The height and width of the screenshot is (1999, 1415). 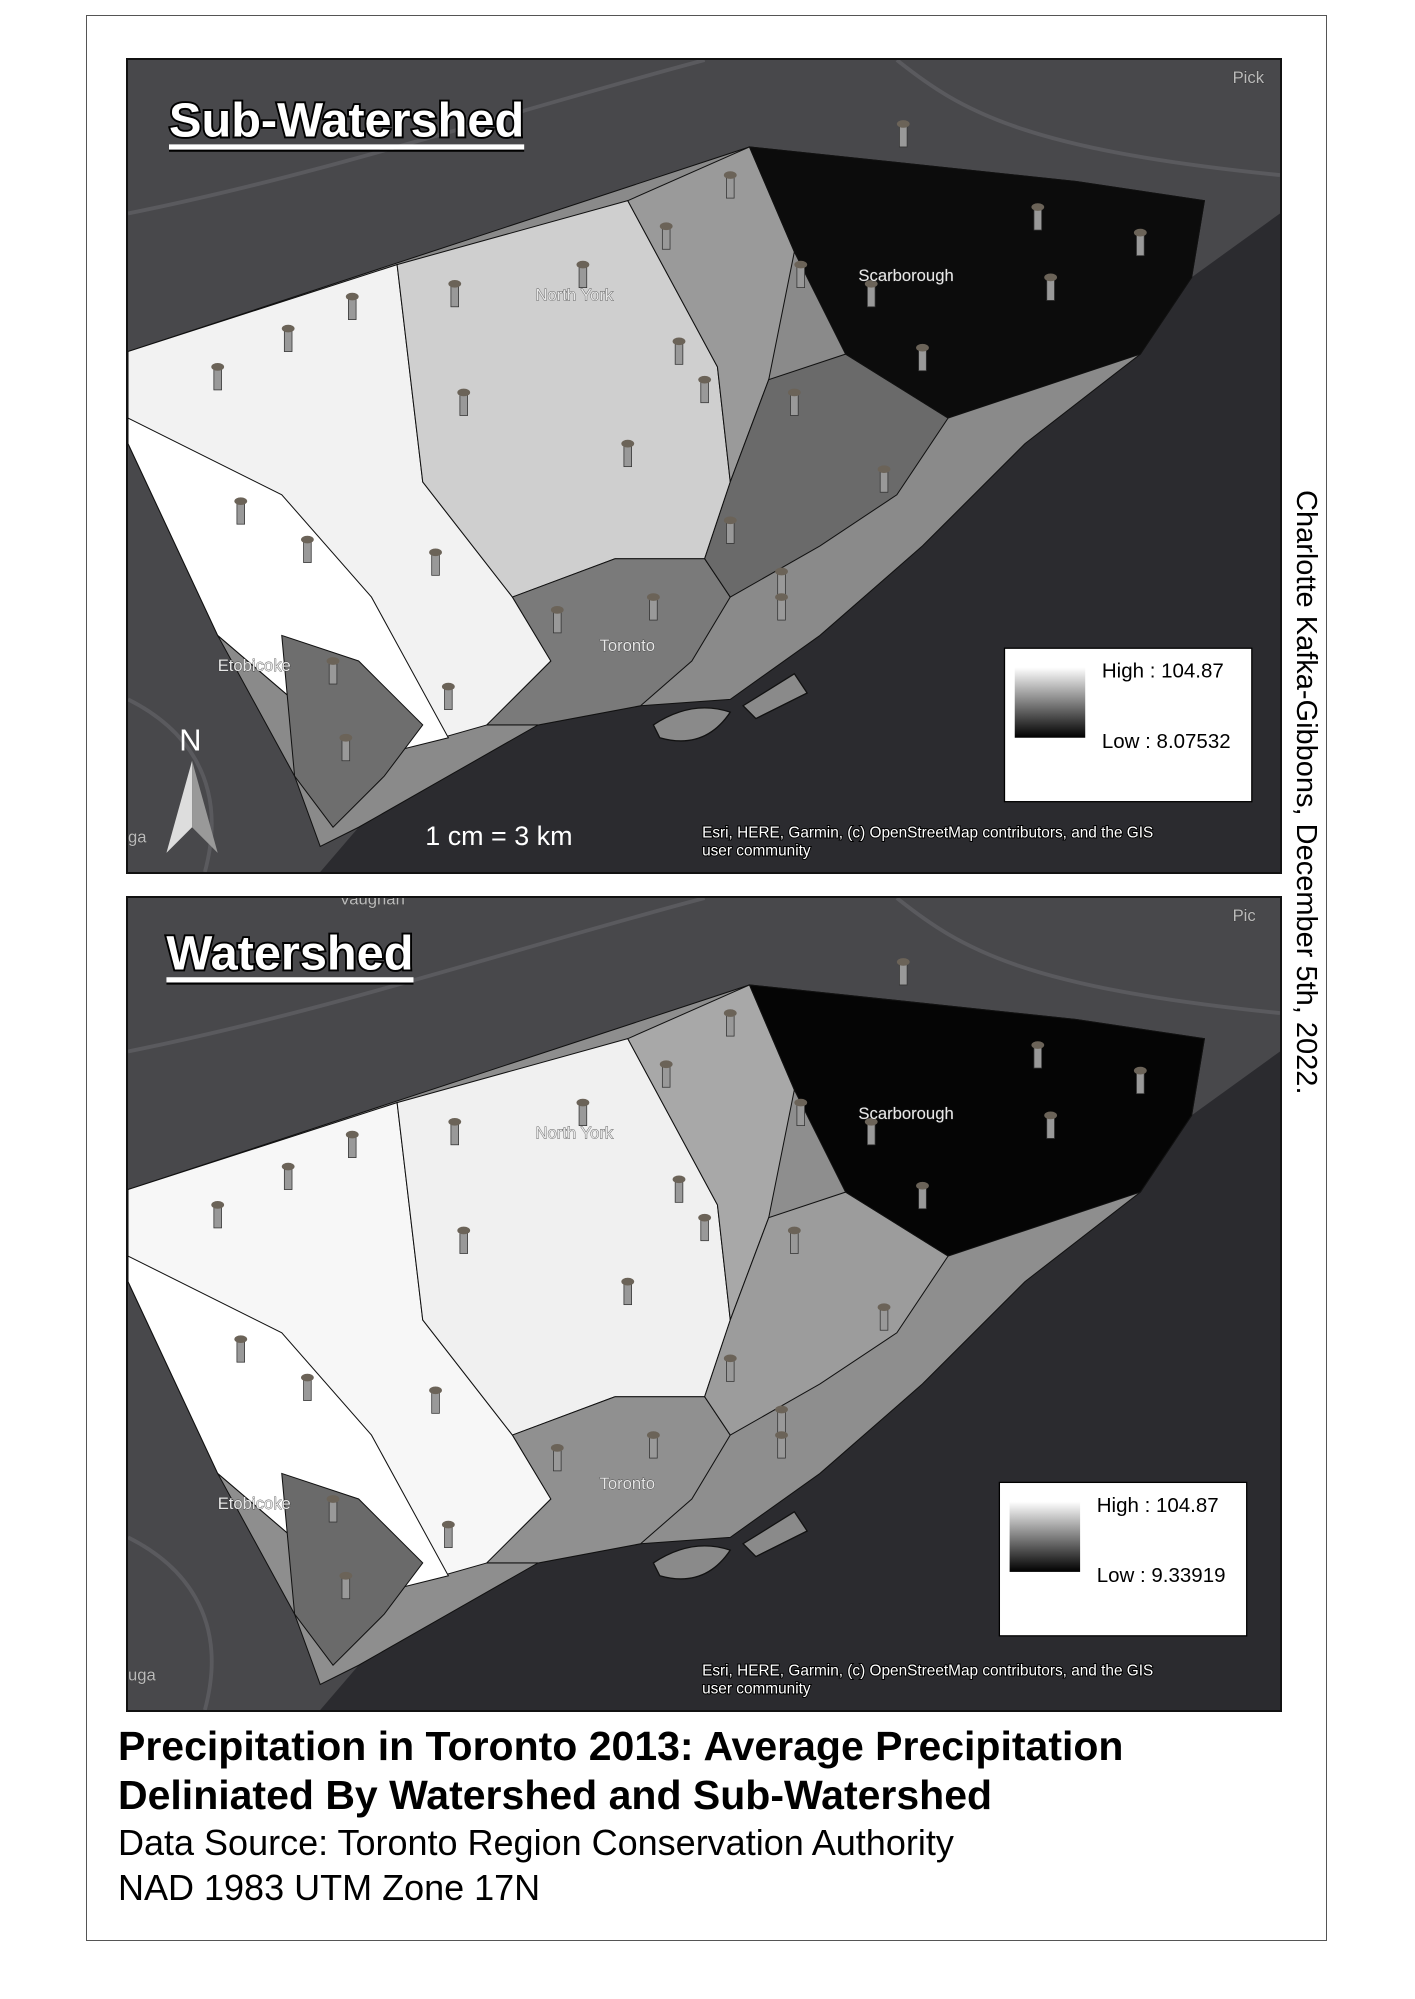 I want to click on legend-low: Low : 8.07532, so click(x=1166, y=741).